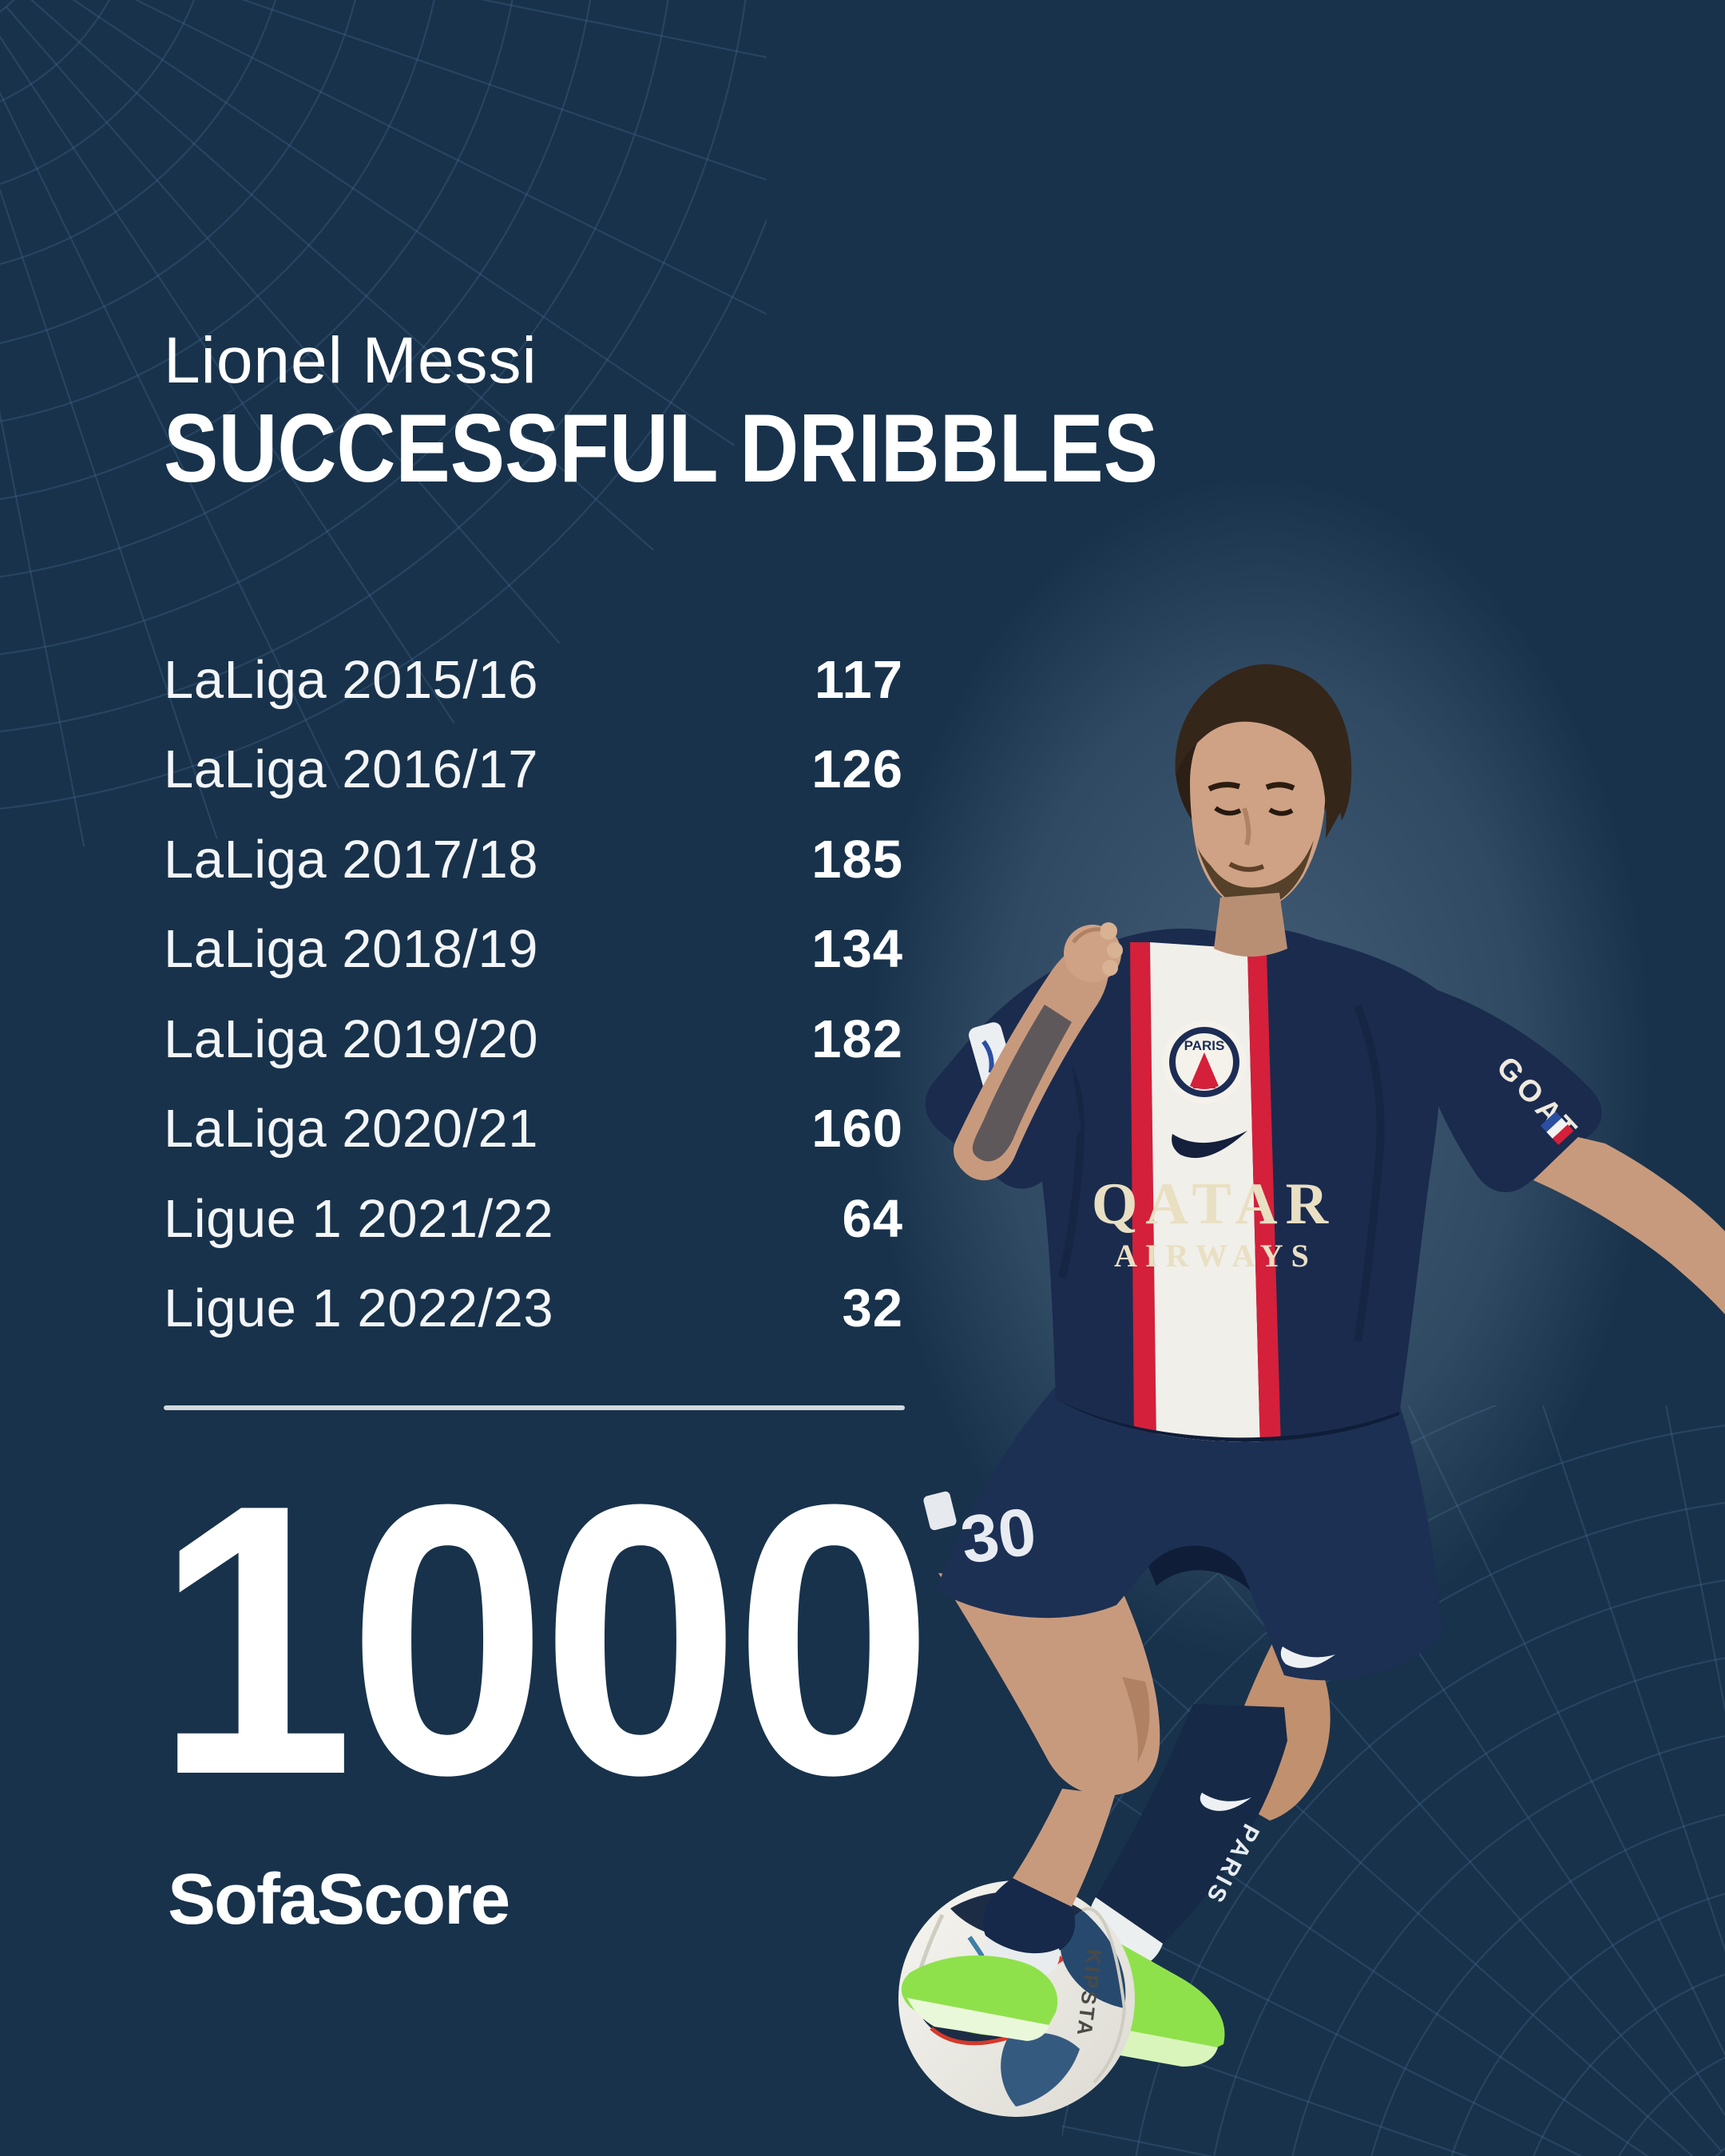  Describe the element at coordinates (351, 1039) in the screenshot. I see `stat-season-label: LaLiga 2019/20` at that location.